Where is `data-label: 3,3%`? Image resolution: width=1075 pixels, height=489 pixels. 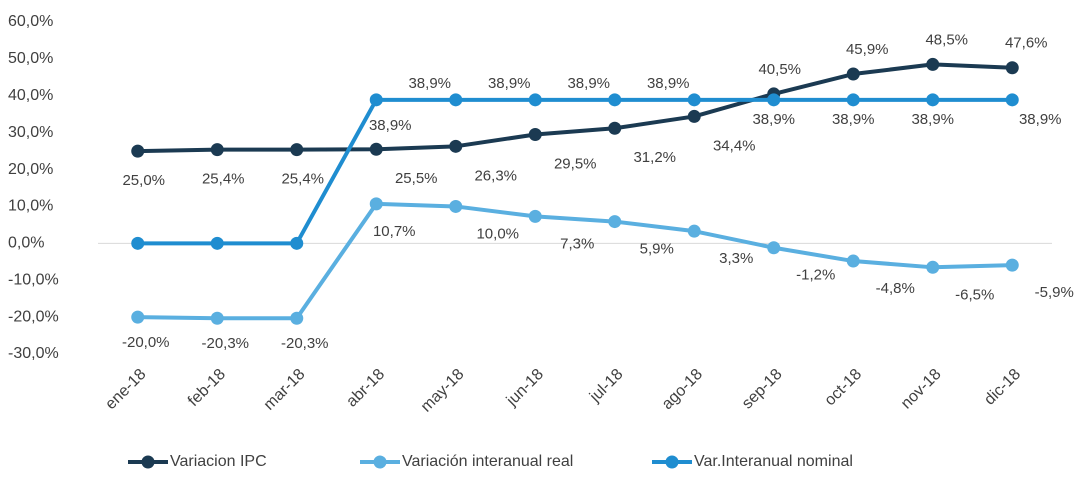 data-label: 3,3% is located at coordinates (736, 258).